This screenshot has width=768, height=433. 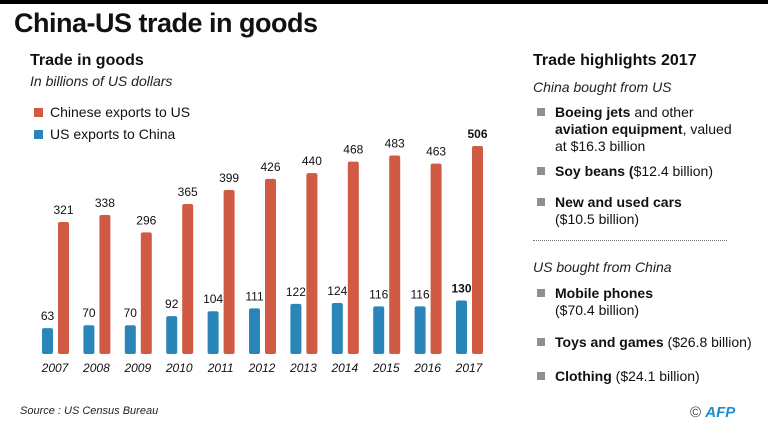 What do you see at coordinates (188, 192) in the screenshot?
I see `data-label: 365` at bounding box center [188, 192].